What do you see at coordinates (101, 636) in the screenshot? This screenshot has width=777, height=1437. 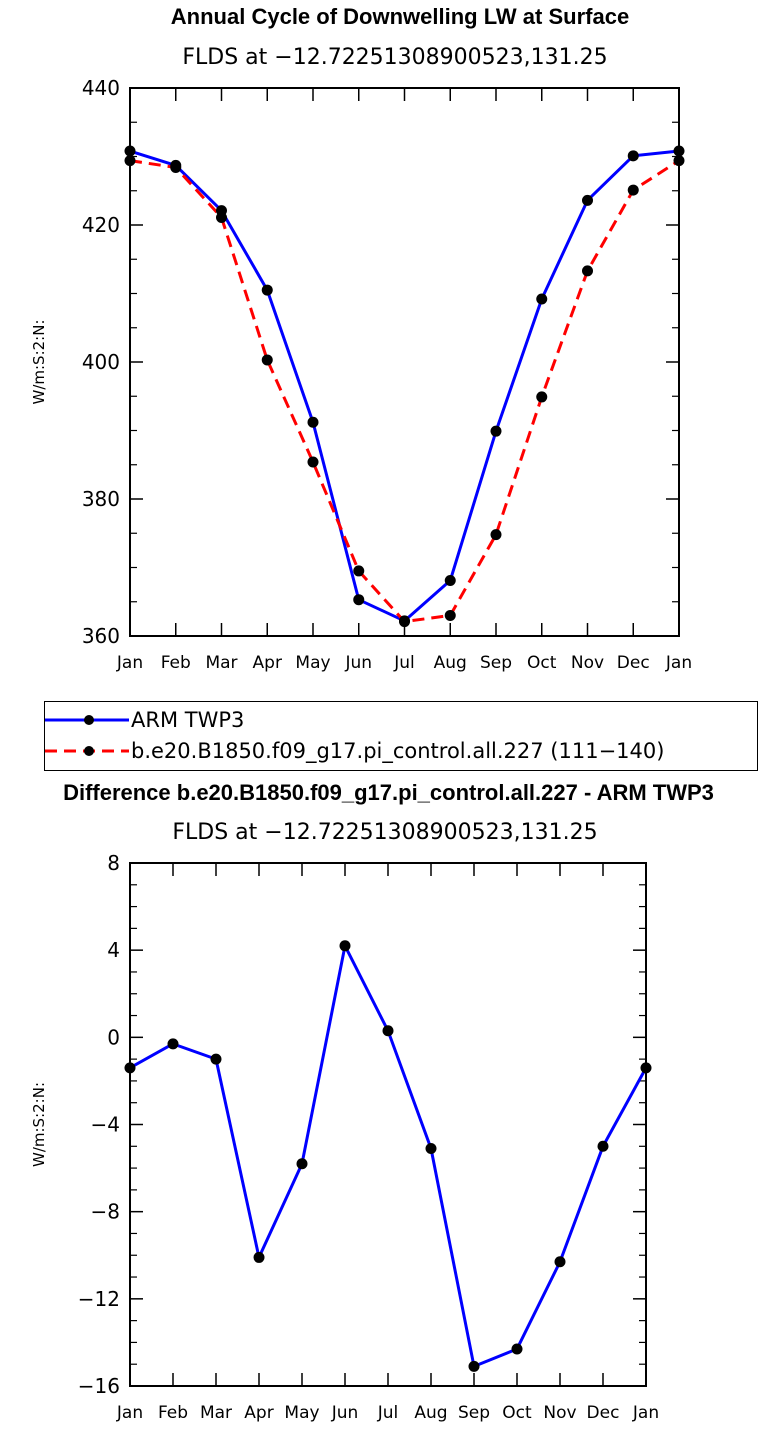 I see `y-tick-label: 360` at bounding box center [101, 636].